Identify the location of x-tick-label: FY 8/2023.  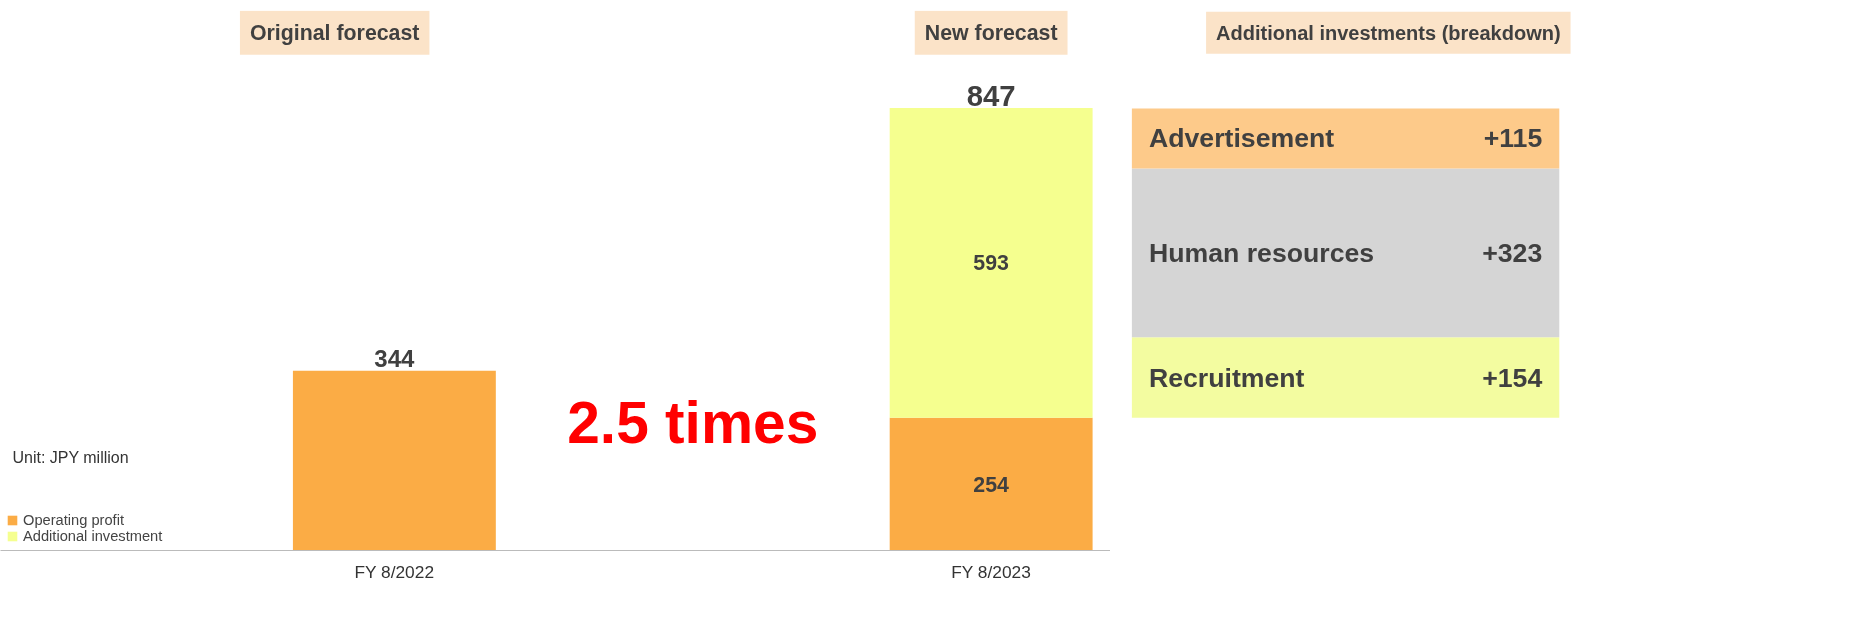
(991, 571).